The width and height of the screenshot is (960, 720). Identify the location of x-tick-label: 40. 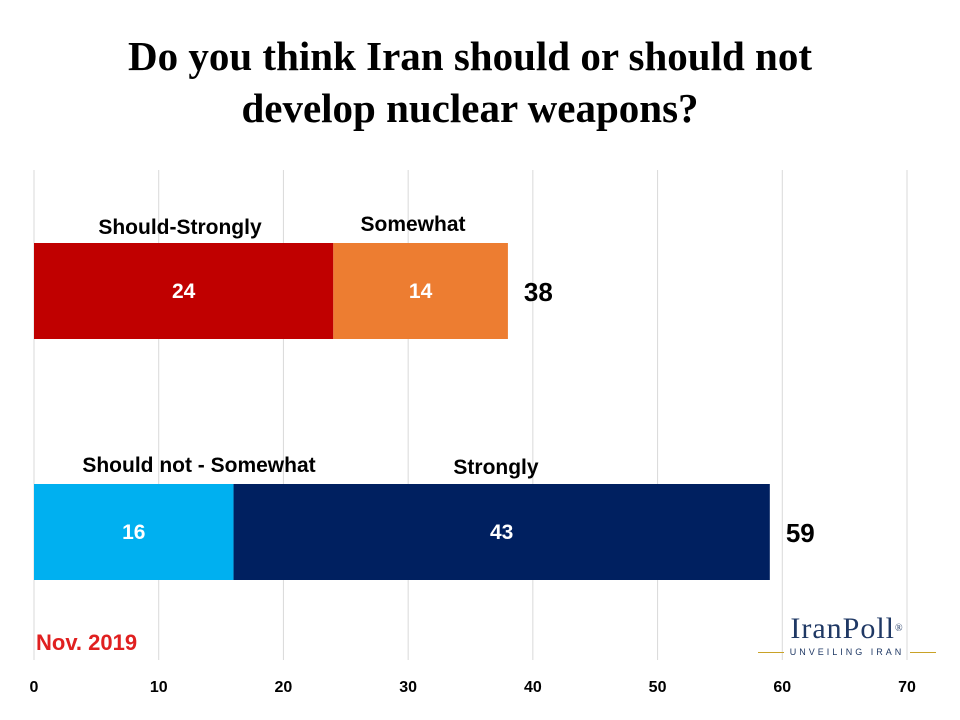
(533, 687).